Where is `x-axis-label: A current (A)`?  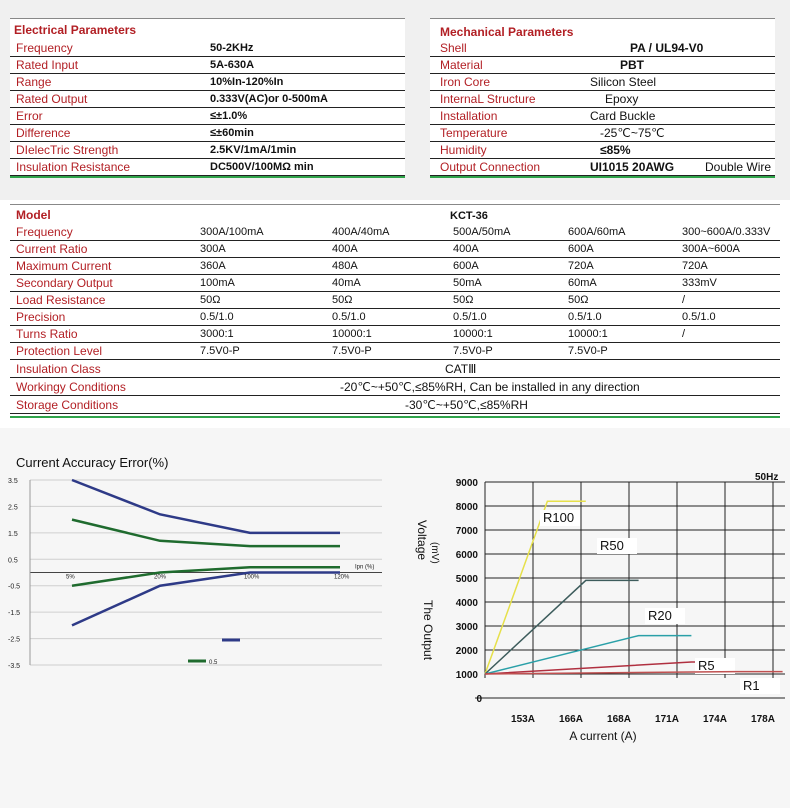 x-axis-label: A current (A) is located at coordinates (602, 736).